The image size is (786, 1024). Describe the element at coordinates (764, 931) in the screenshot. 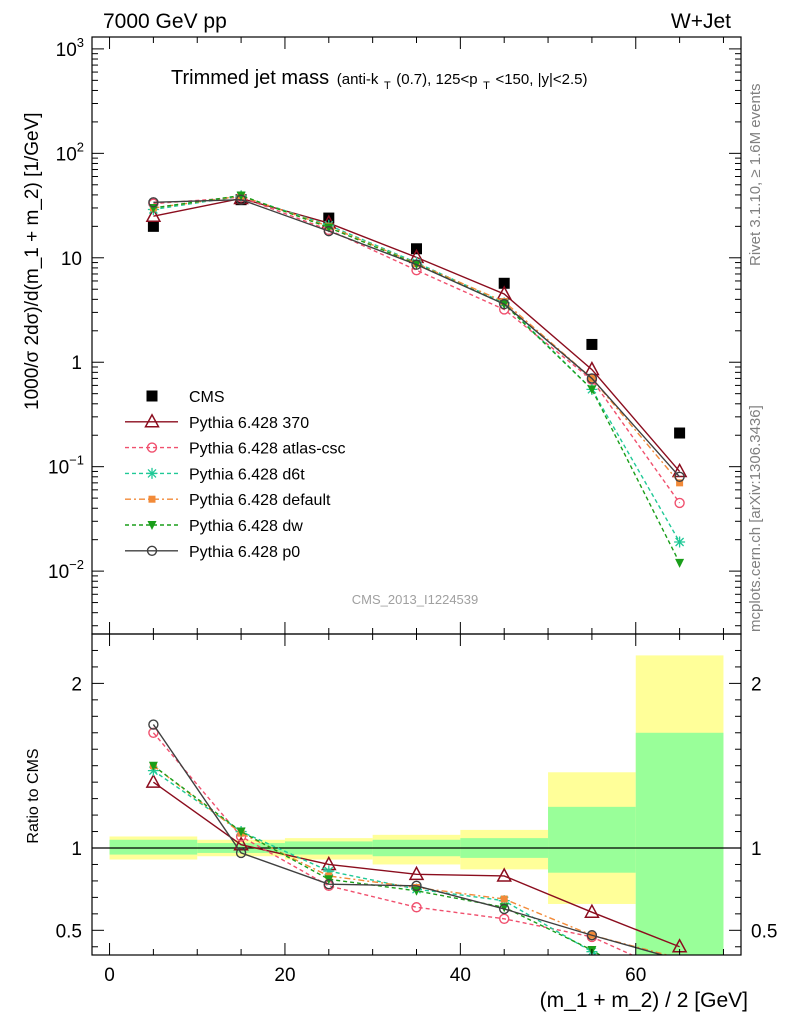

I see `ratio-y-tick-label-right: 0.5` at that location.